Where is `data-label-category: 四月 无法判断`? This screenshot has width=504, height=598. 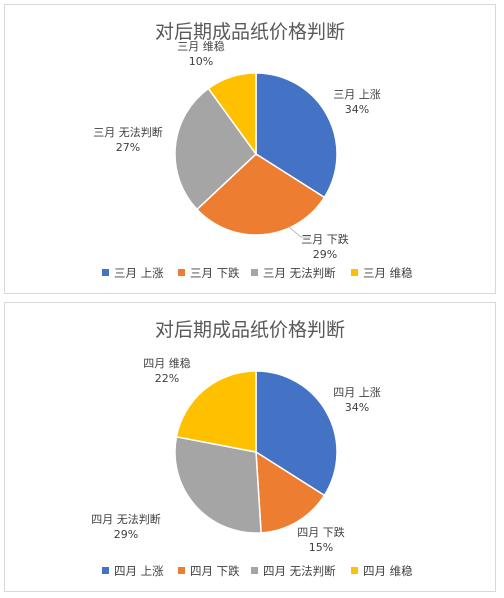
data-label-category: 四月 无法判断 is located at coordinates (126, 519).